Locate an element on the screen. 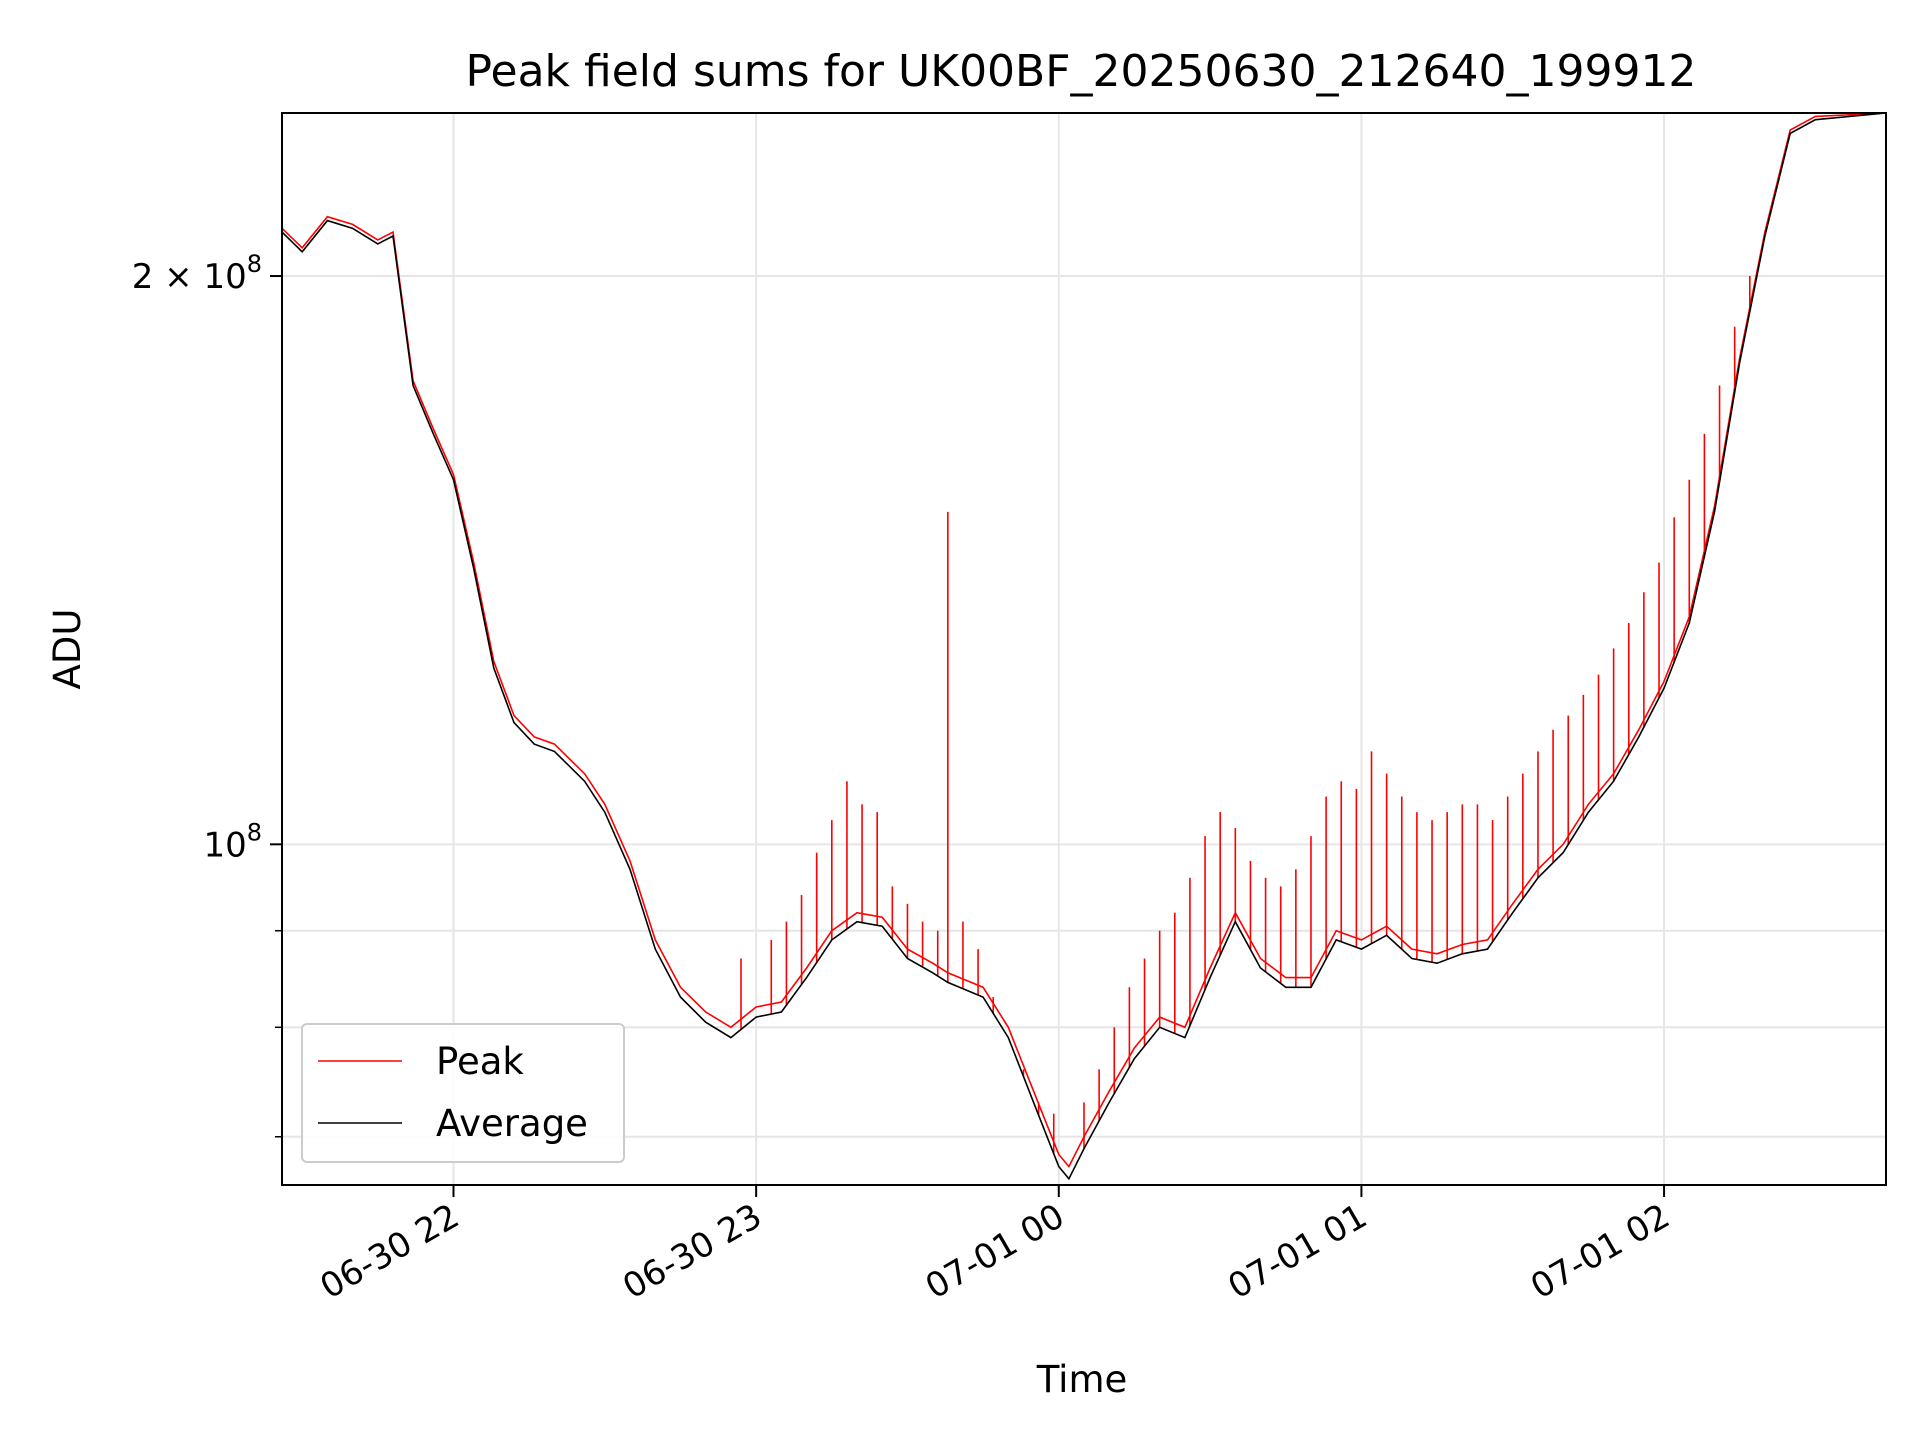  legend-box is located at coordinates (463, 1093).